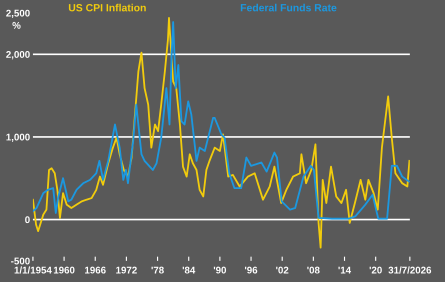 This screenshot has width=445, height=282. I want to click on x-tick-label: '02, so click(282, 270).